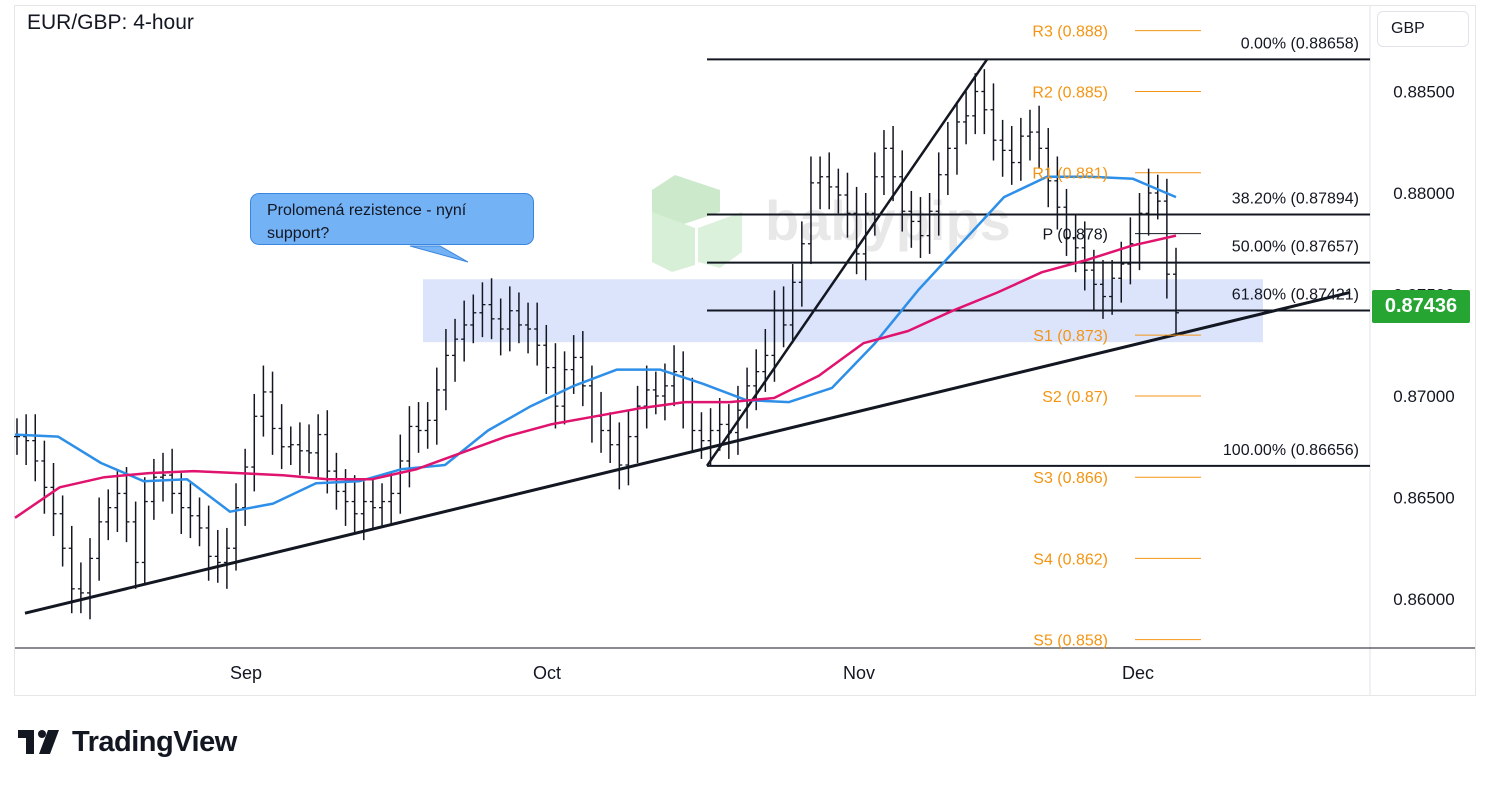 This screenshot has height=787, width=1491. Describe the element at coordinates (1295, 295) in the screenshot. I see `fib-level-label: 61.80% (0.87421)` at that location.